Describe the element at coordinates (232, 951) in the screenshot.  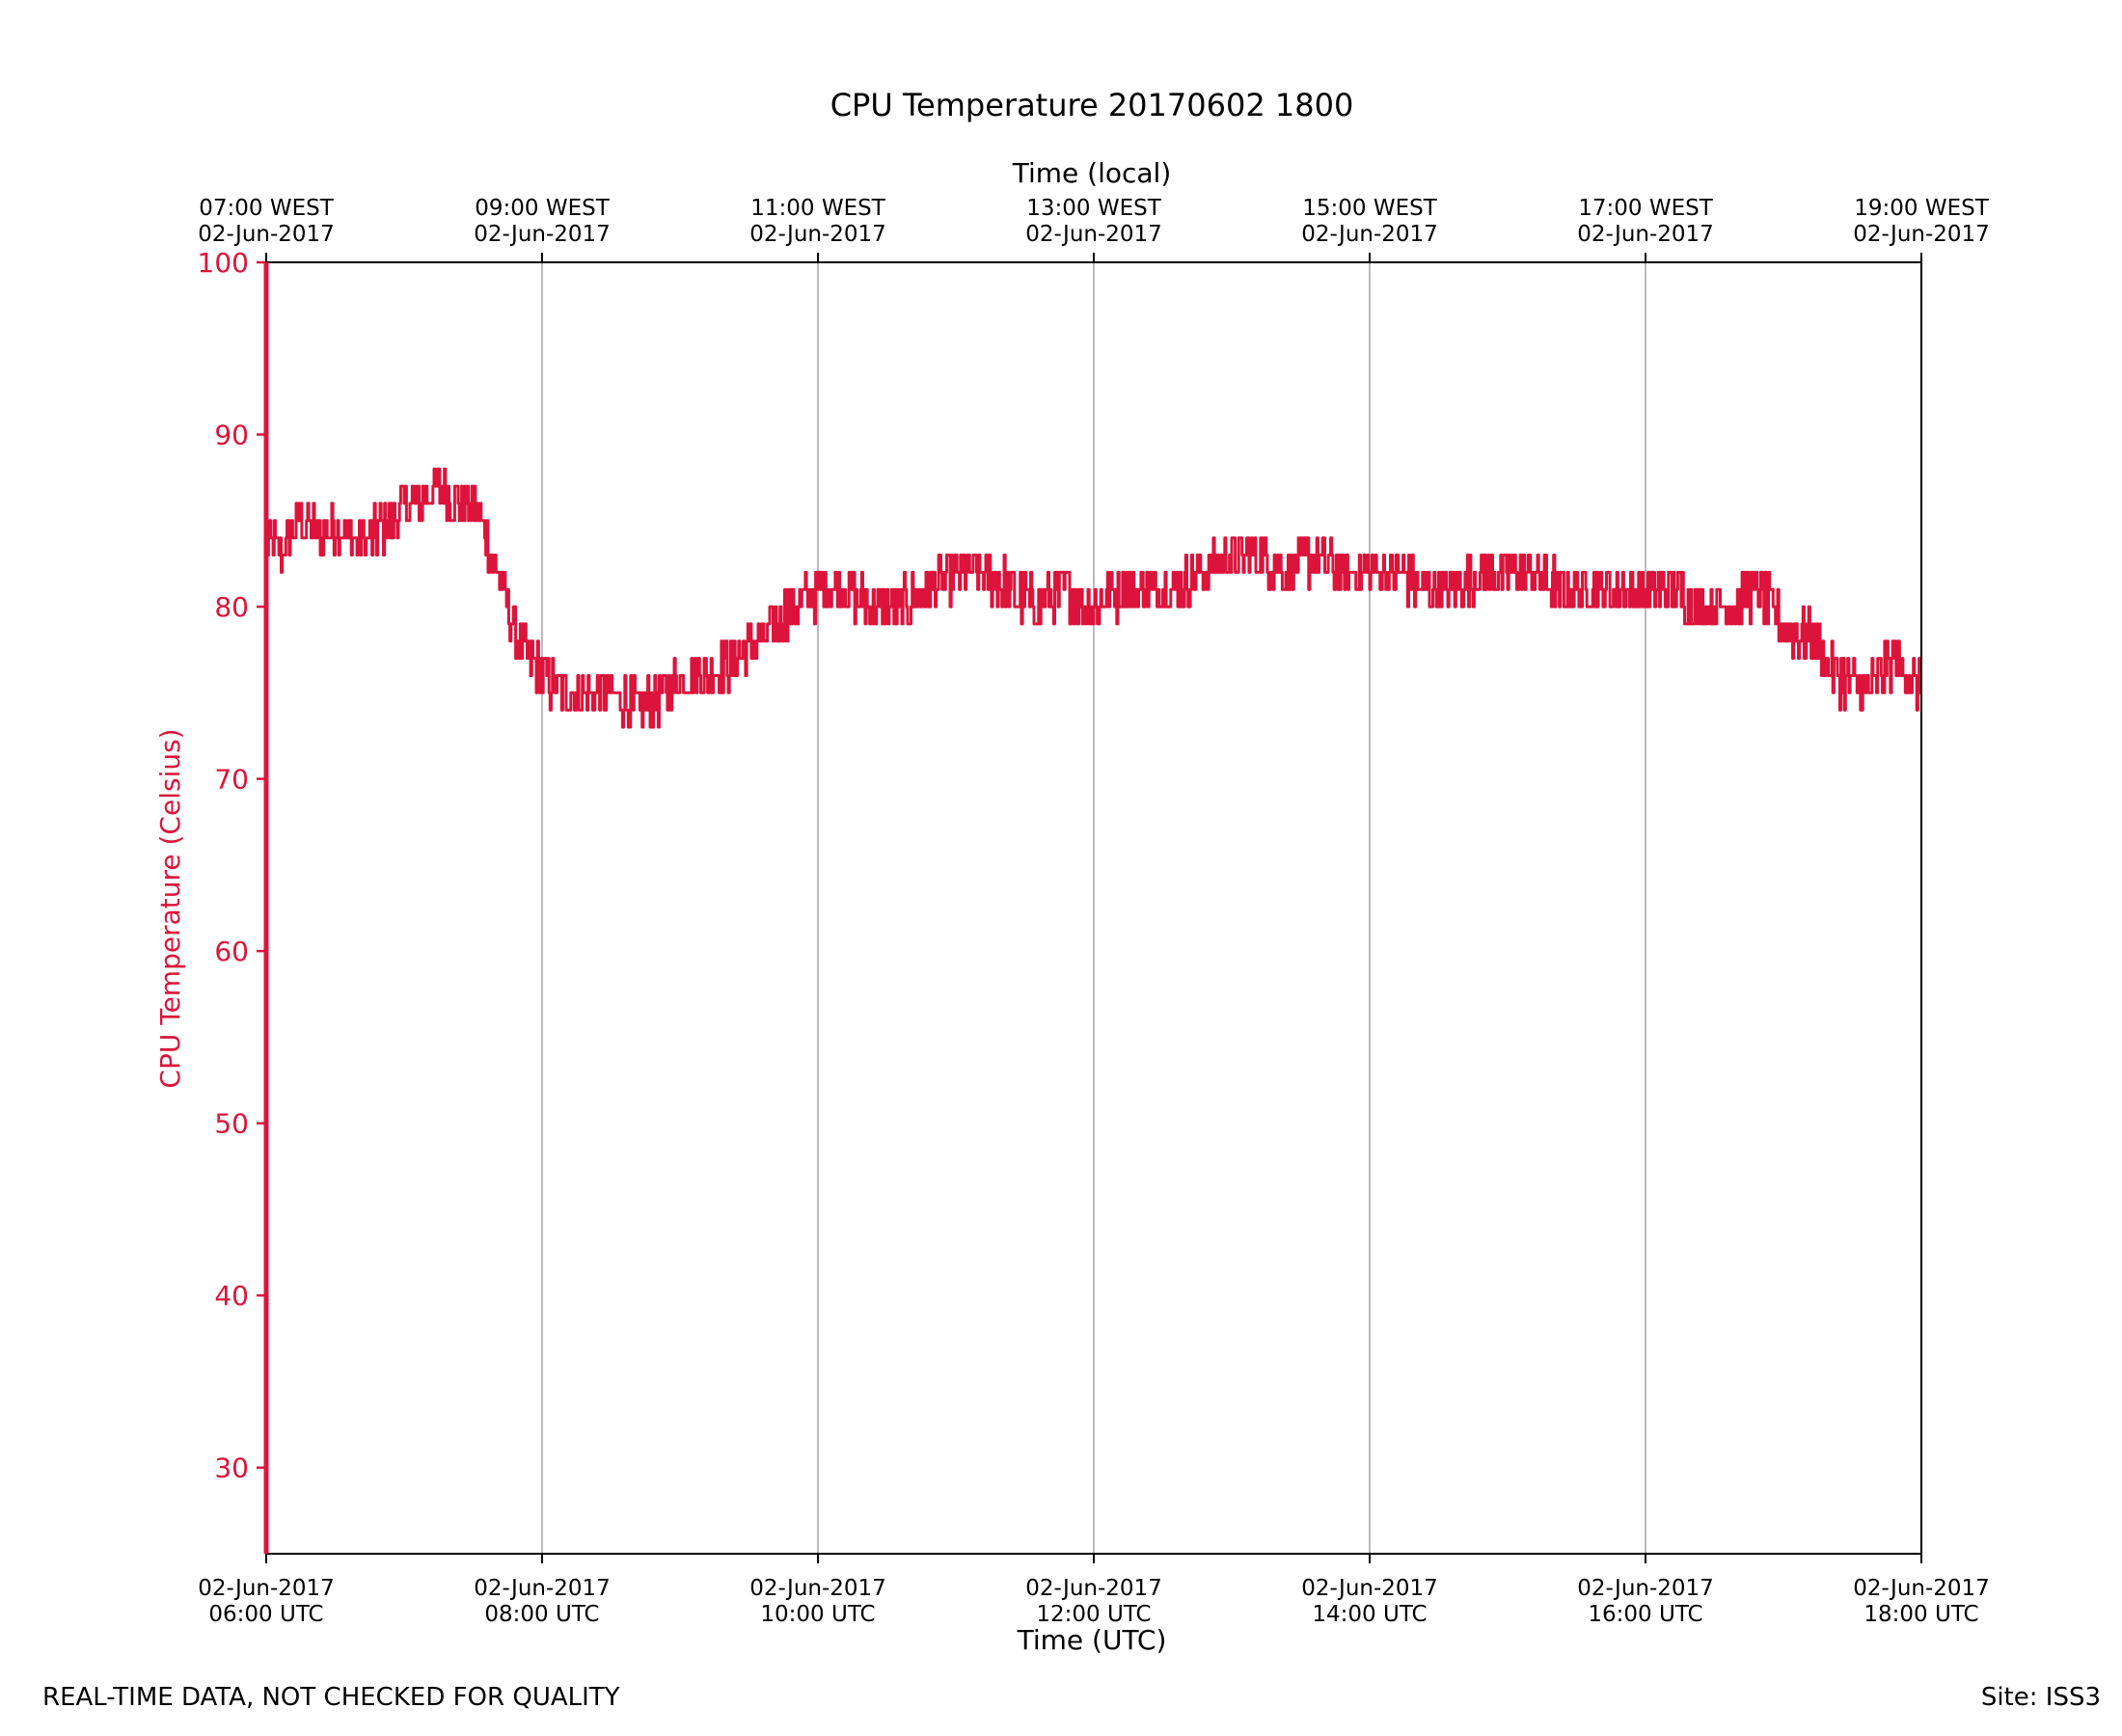
I see `y-tick-label: 60` at that location.